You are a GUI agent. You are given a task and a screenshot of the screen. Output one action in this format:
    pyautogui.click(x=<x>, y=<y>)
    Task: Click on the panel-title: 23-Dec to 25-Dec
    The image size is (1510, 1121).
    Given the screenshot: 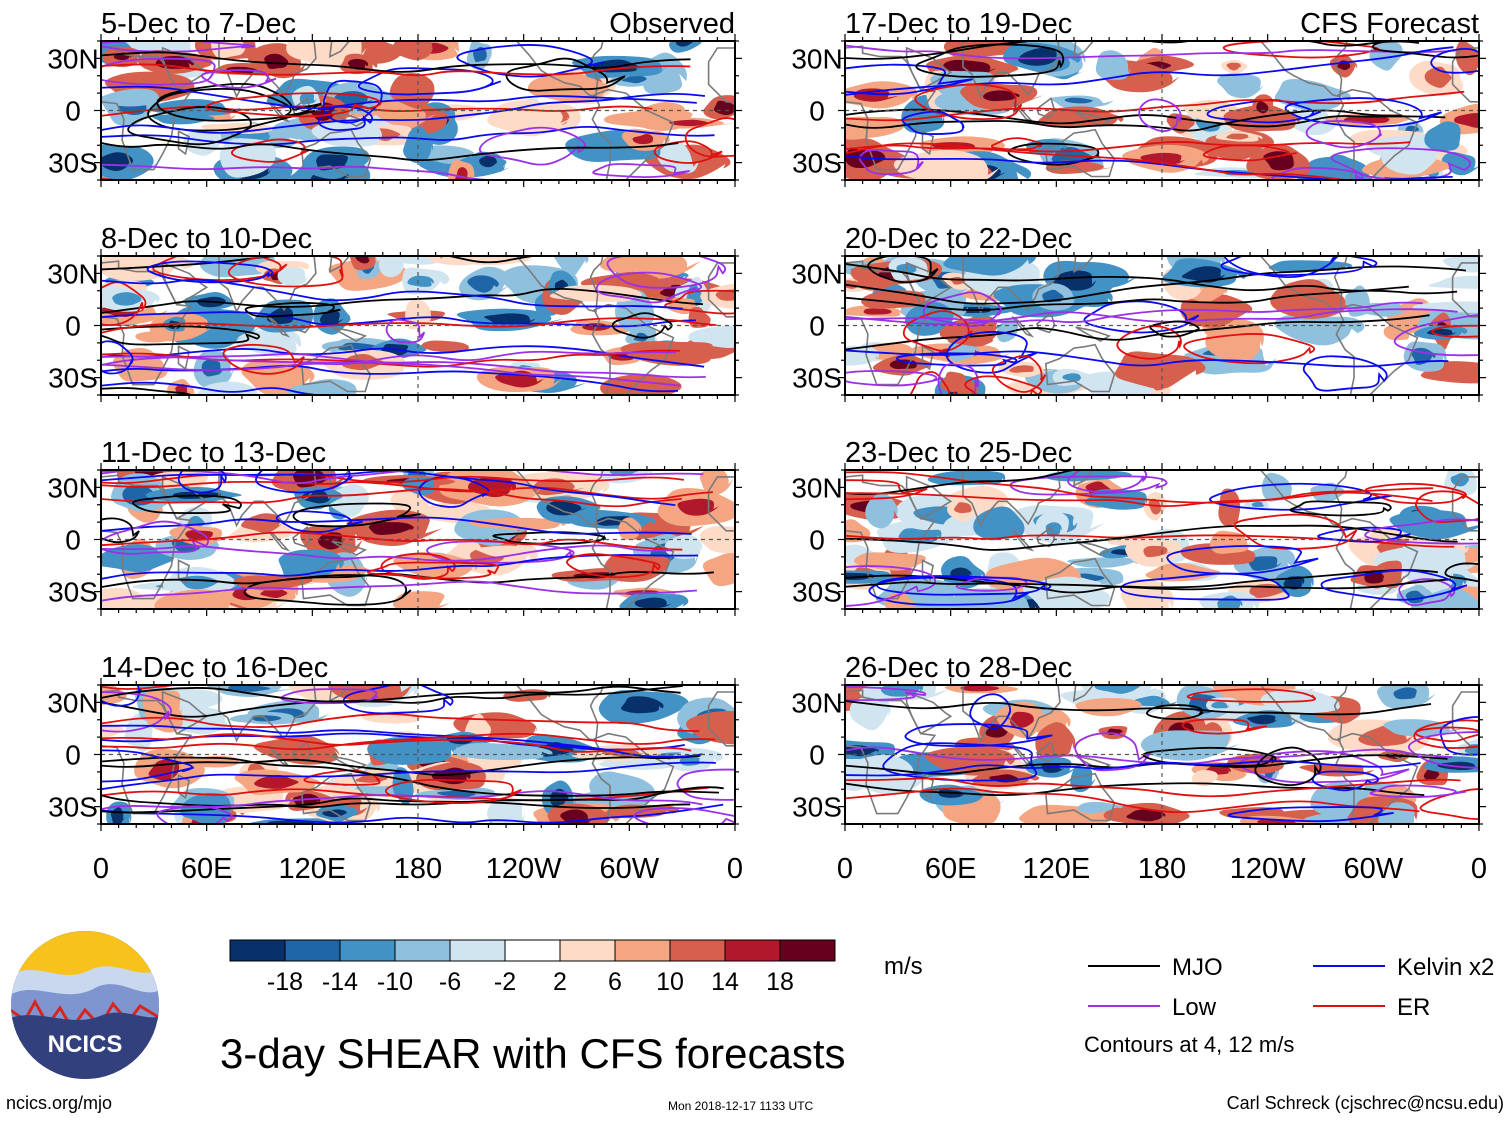 What is the action you would take?
    pyautogui.click(x=958, y=453)
    